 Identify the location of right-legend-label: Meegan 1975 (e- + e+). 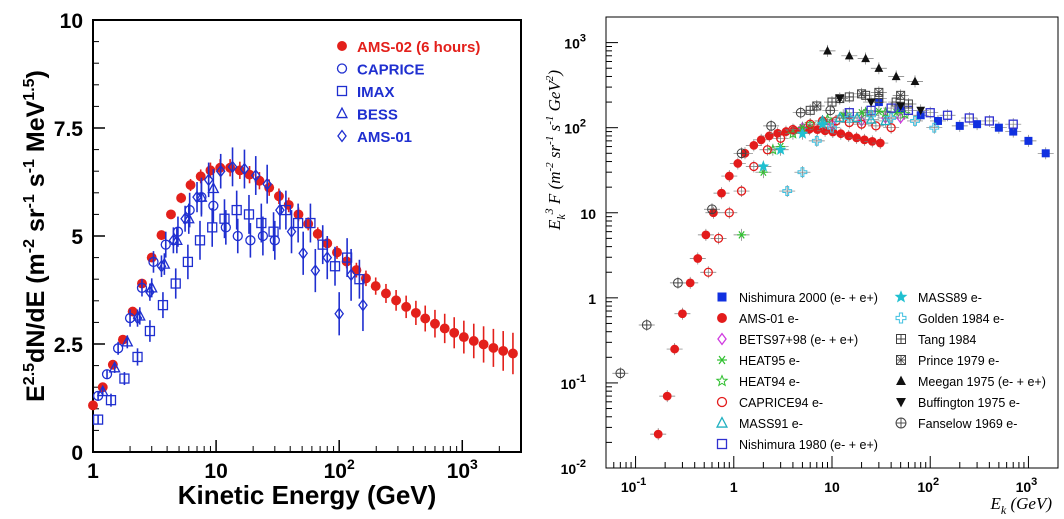
(982, 382).